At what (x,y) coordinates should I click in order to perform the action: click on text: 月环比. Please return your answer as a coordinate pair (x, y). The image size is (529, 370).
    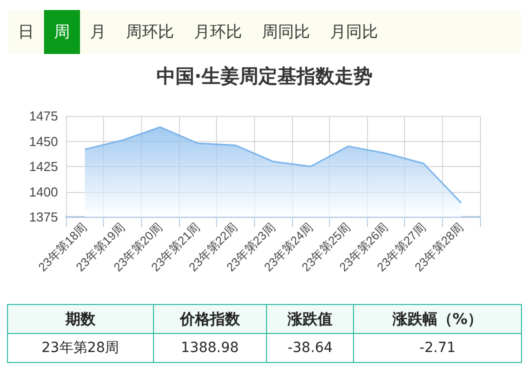
    Looking at the image, I should click on (218, 32).